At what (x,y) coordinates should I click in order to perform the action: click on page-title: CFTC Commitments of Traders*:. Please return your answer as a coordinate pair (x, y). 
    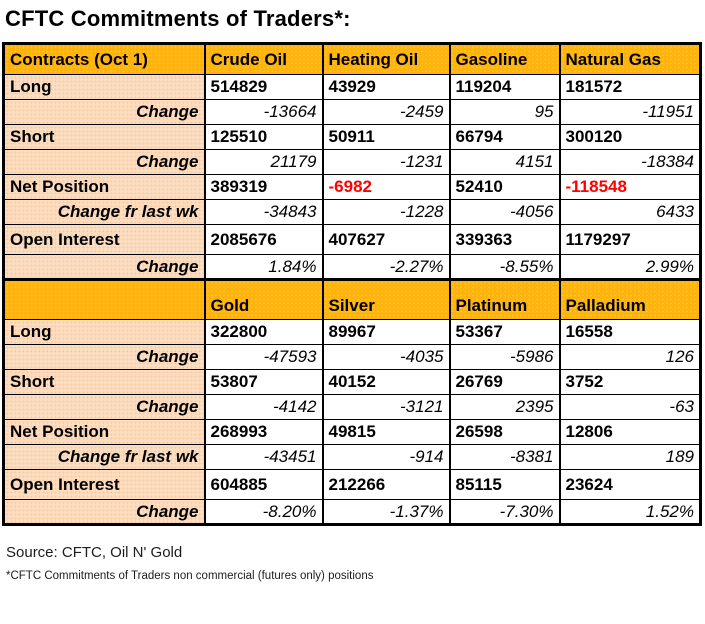
    Looking at the image, I should click on (178, 18).